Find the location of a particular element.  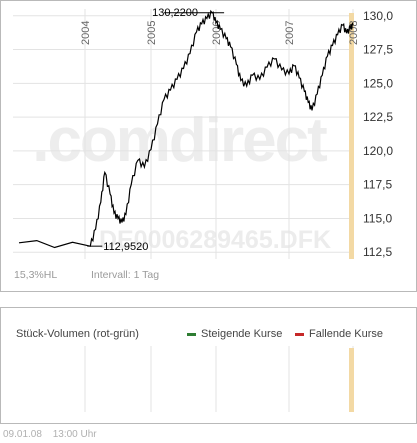

y-tick-label: 120,0 is located at coordinates (378, 151).